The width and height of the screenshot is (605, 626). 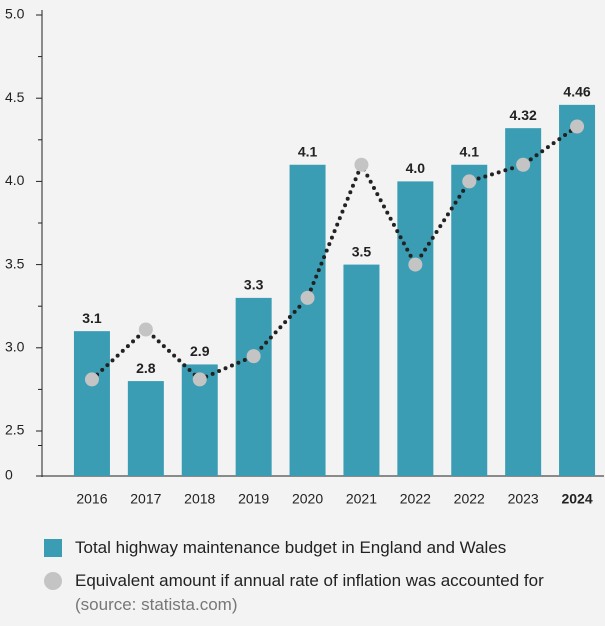 I want to click on x-tick-label: 2021, so click(x=361, y=499).